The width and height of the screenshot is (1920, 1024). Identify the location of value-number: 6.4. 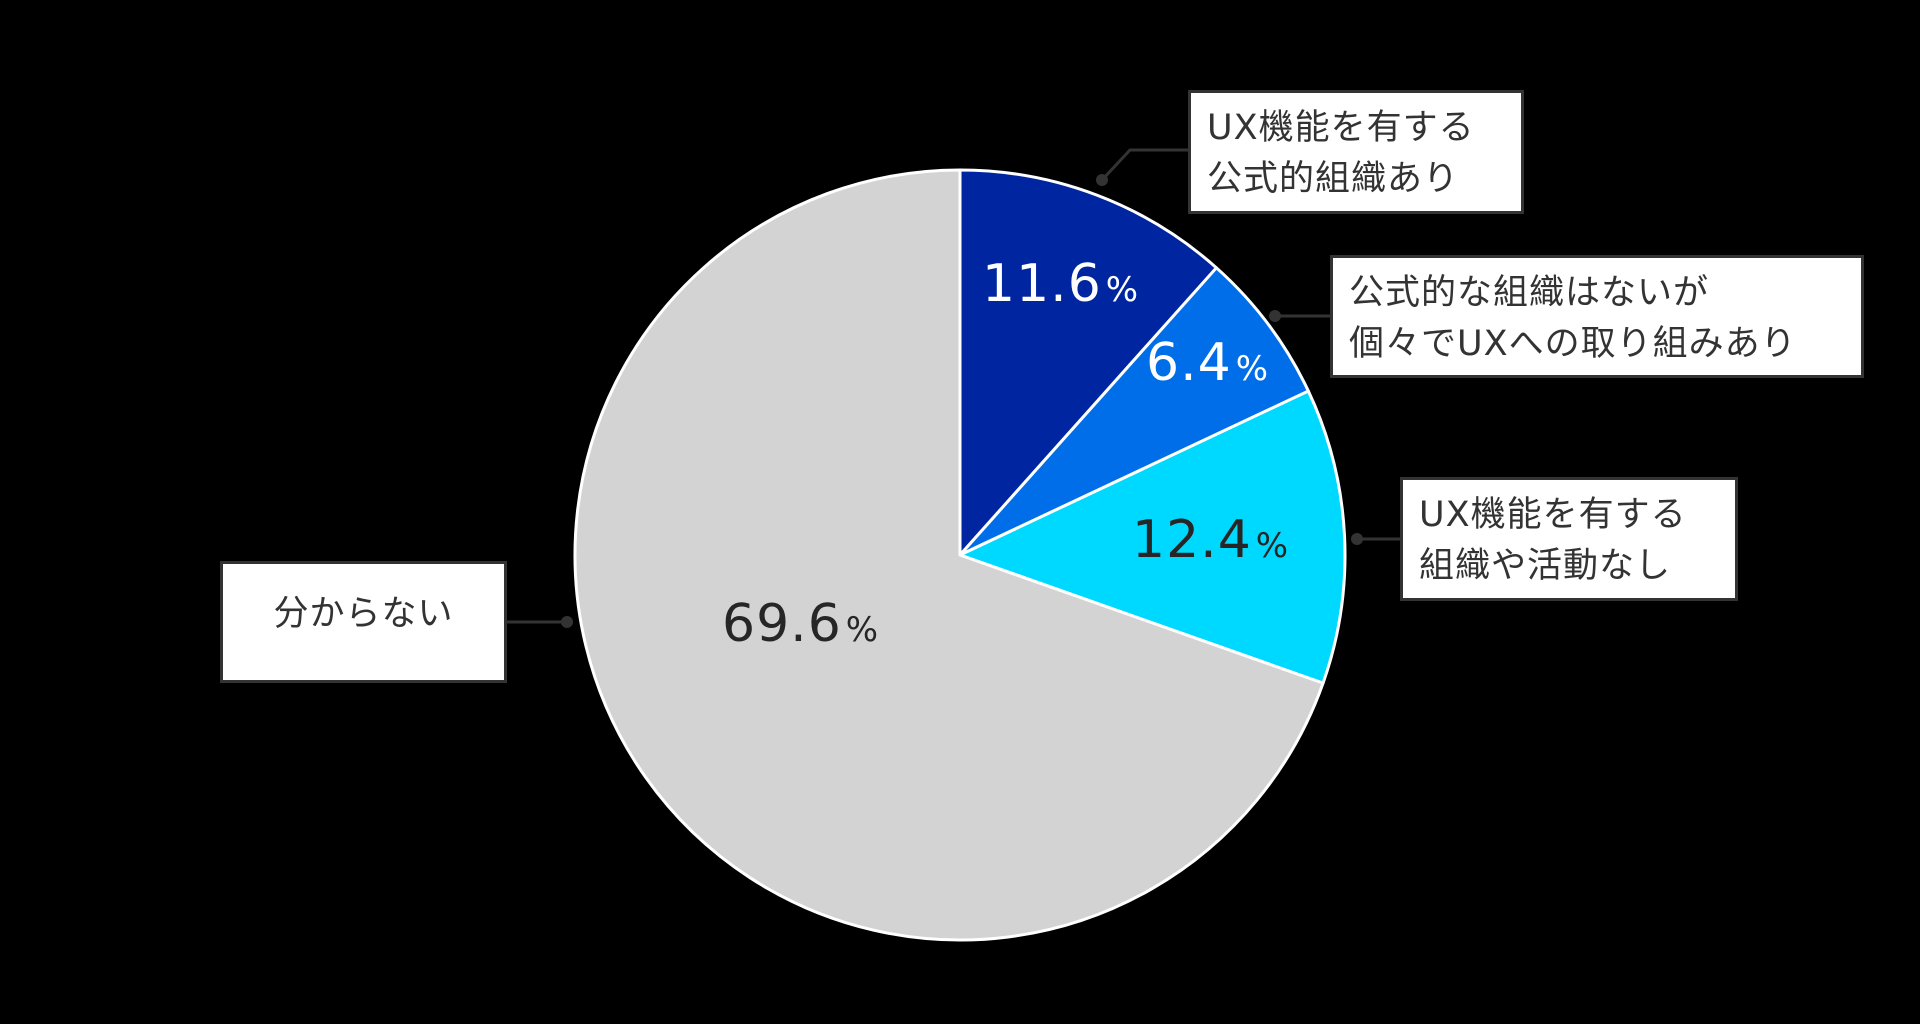
(1189, 363).